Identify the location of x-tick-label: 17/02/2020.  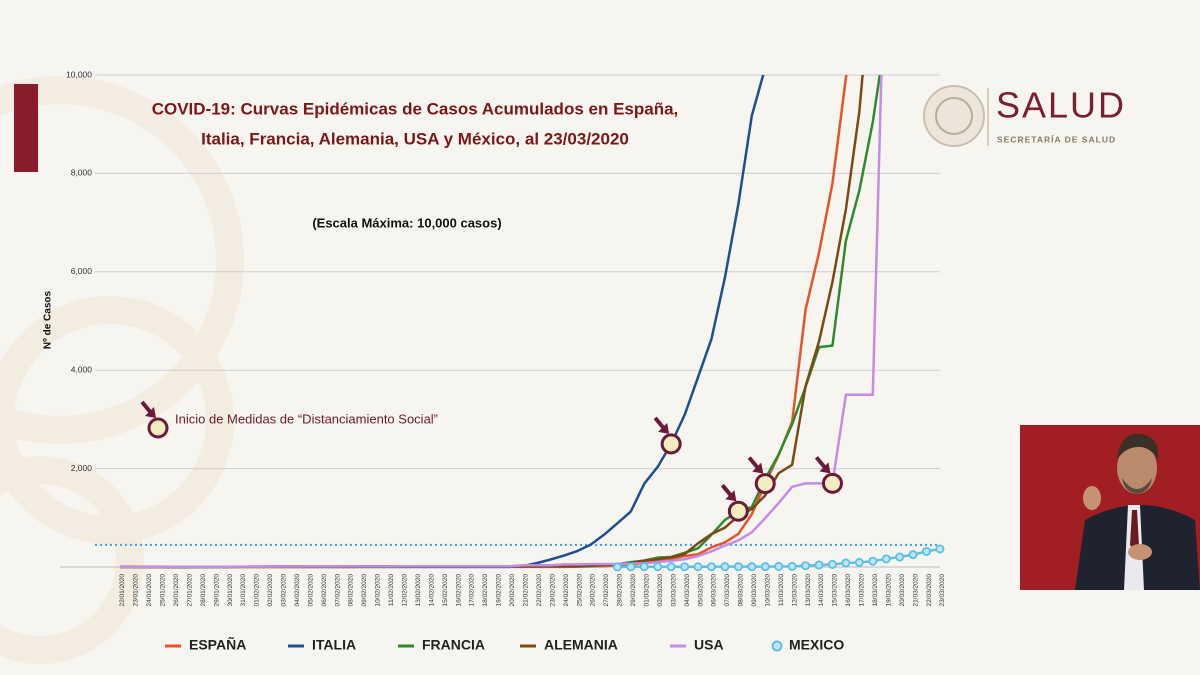
(472, 590).